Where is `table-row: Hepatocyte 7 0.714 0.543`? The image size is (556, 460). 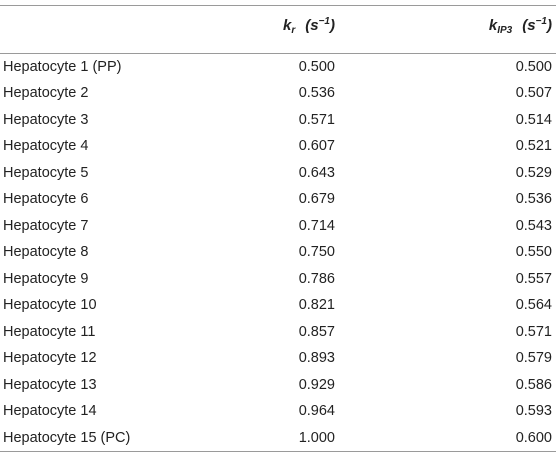
table-row: Hepatocyte 7 0.714 0.543 is located at coordinates (278, 226).